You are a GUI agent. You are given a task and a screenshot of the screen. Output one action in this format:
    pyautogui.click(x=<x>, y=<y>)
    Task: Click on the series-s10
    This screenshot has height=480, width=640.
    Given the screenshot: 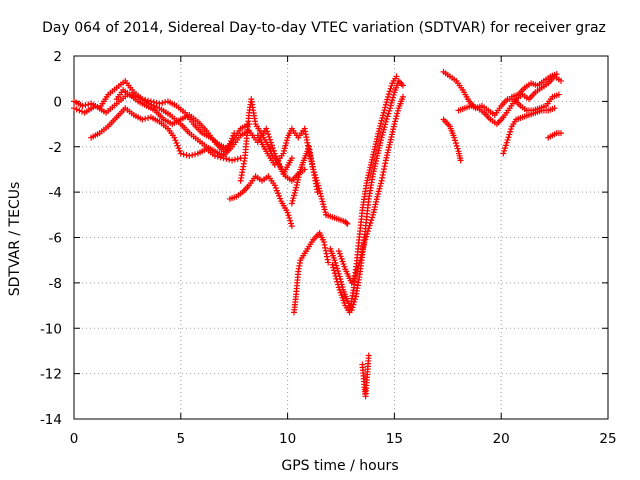 What is the action you would take?
    pyautogui.click(x=337, y=219)
    